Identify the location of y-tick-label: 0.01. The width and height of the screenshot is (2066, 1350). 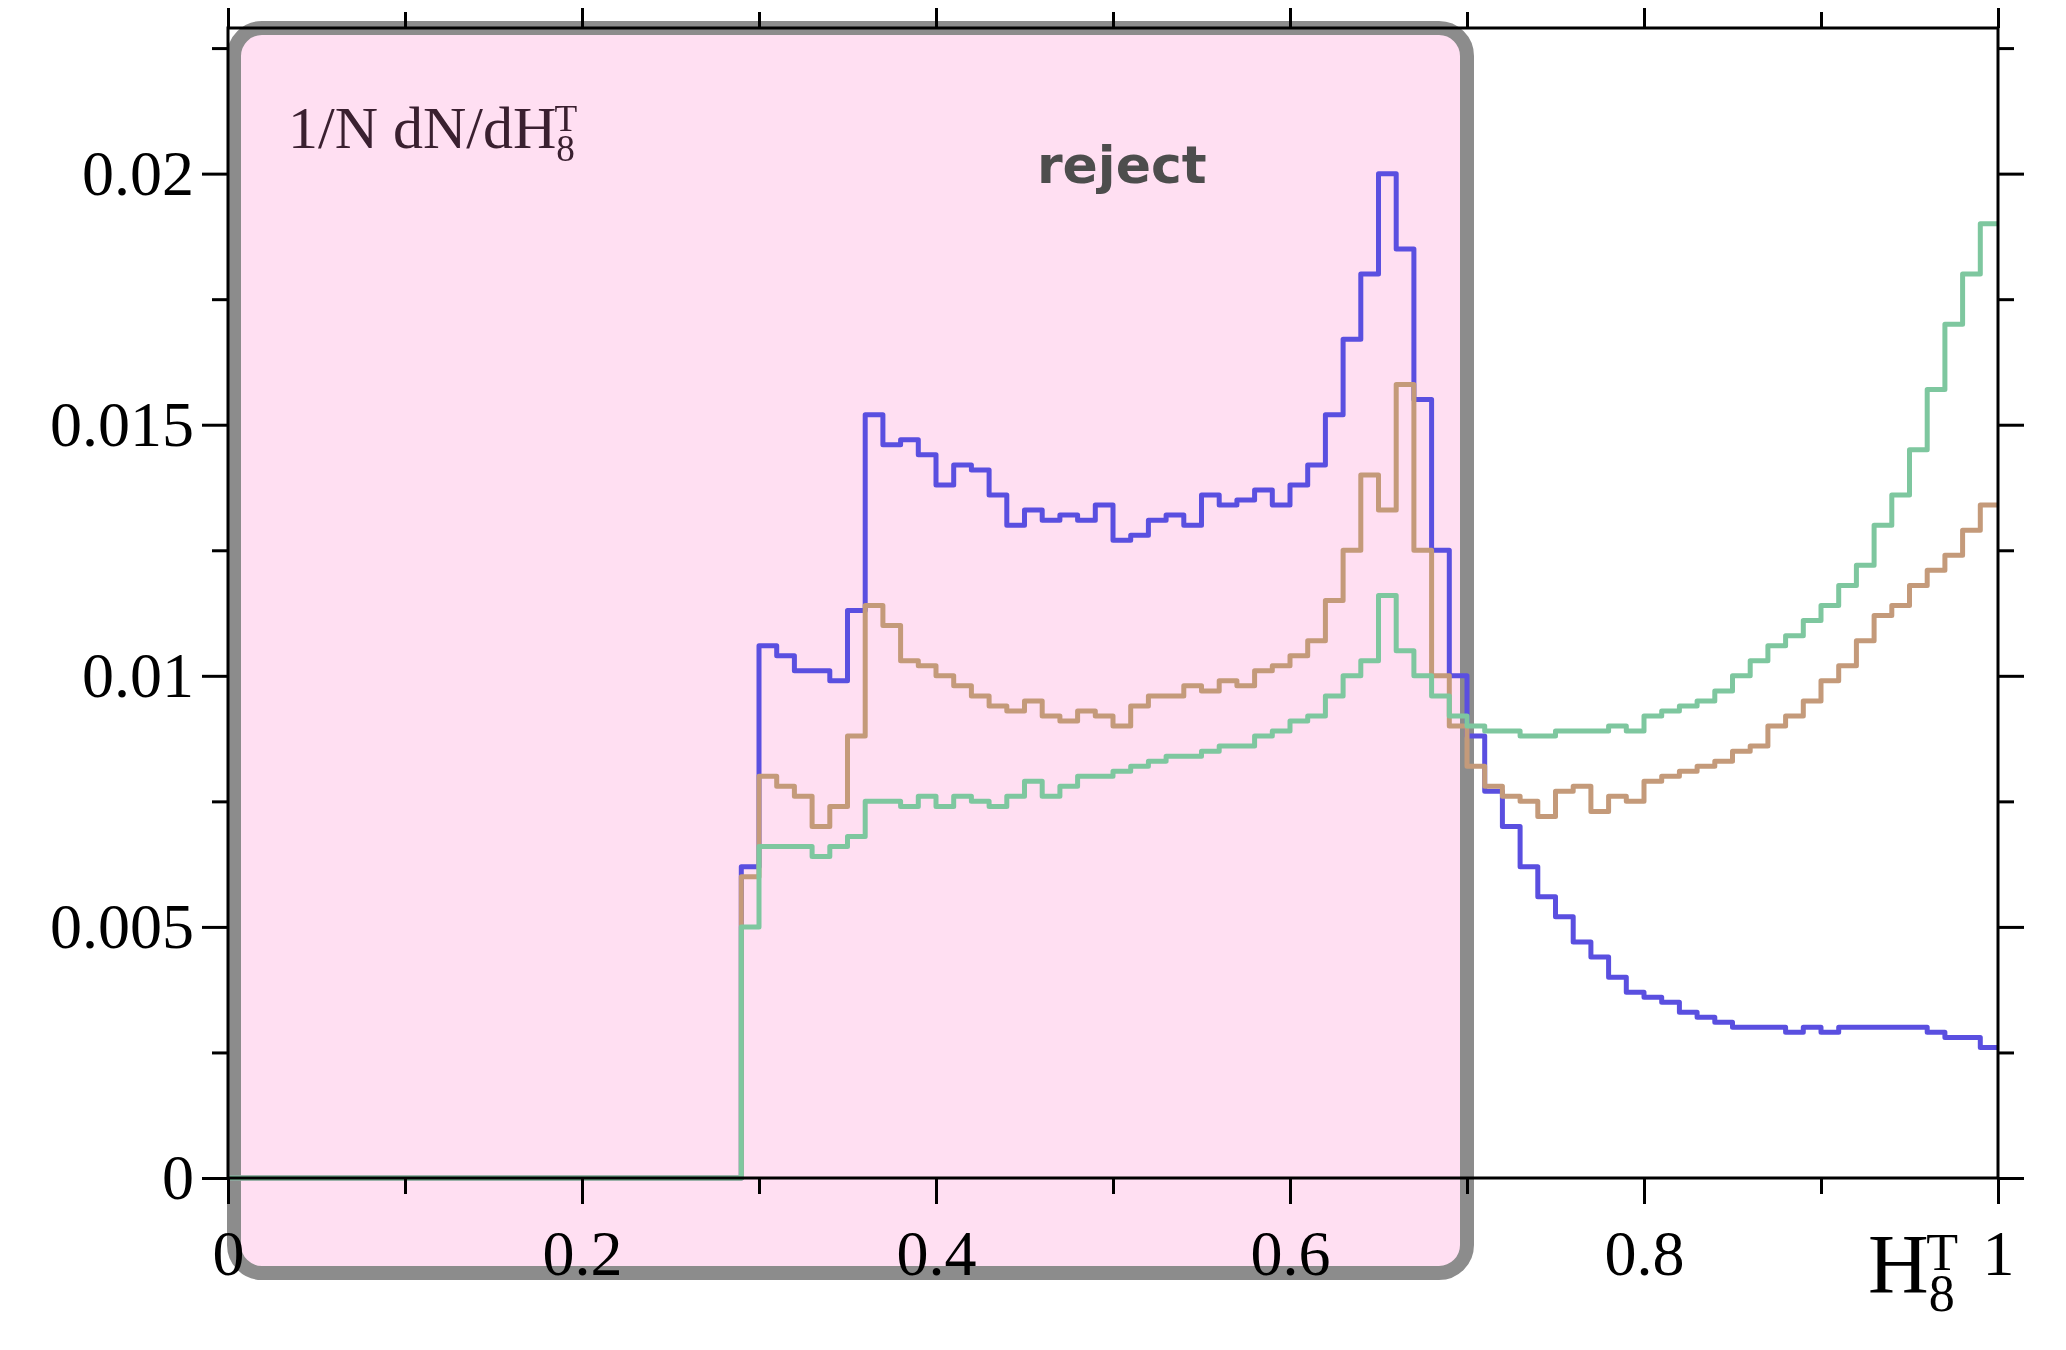
(138, 675).